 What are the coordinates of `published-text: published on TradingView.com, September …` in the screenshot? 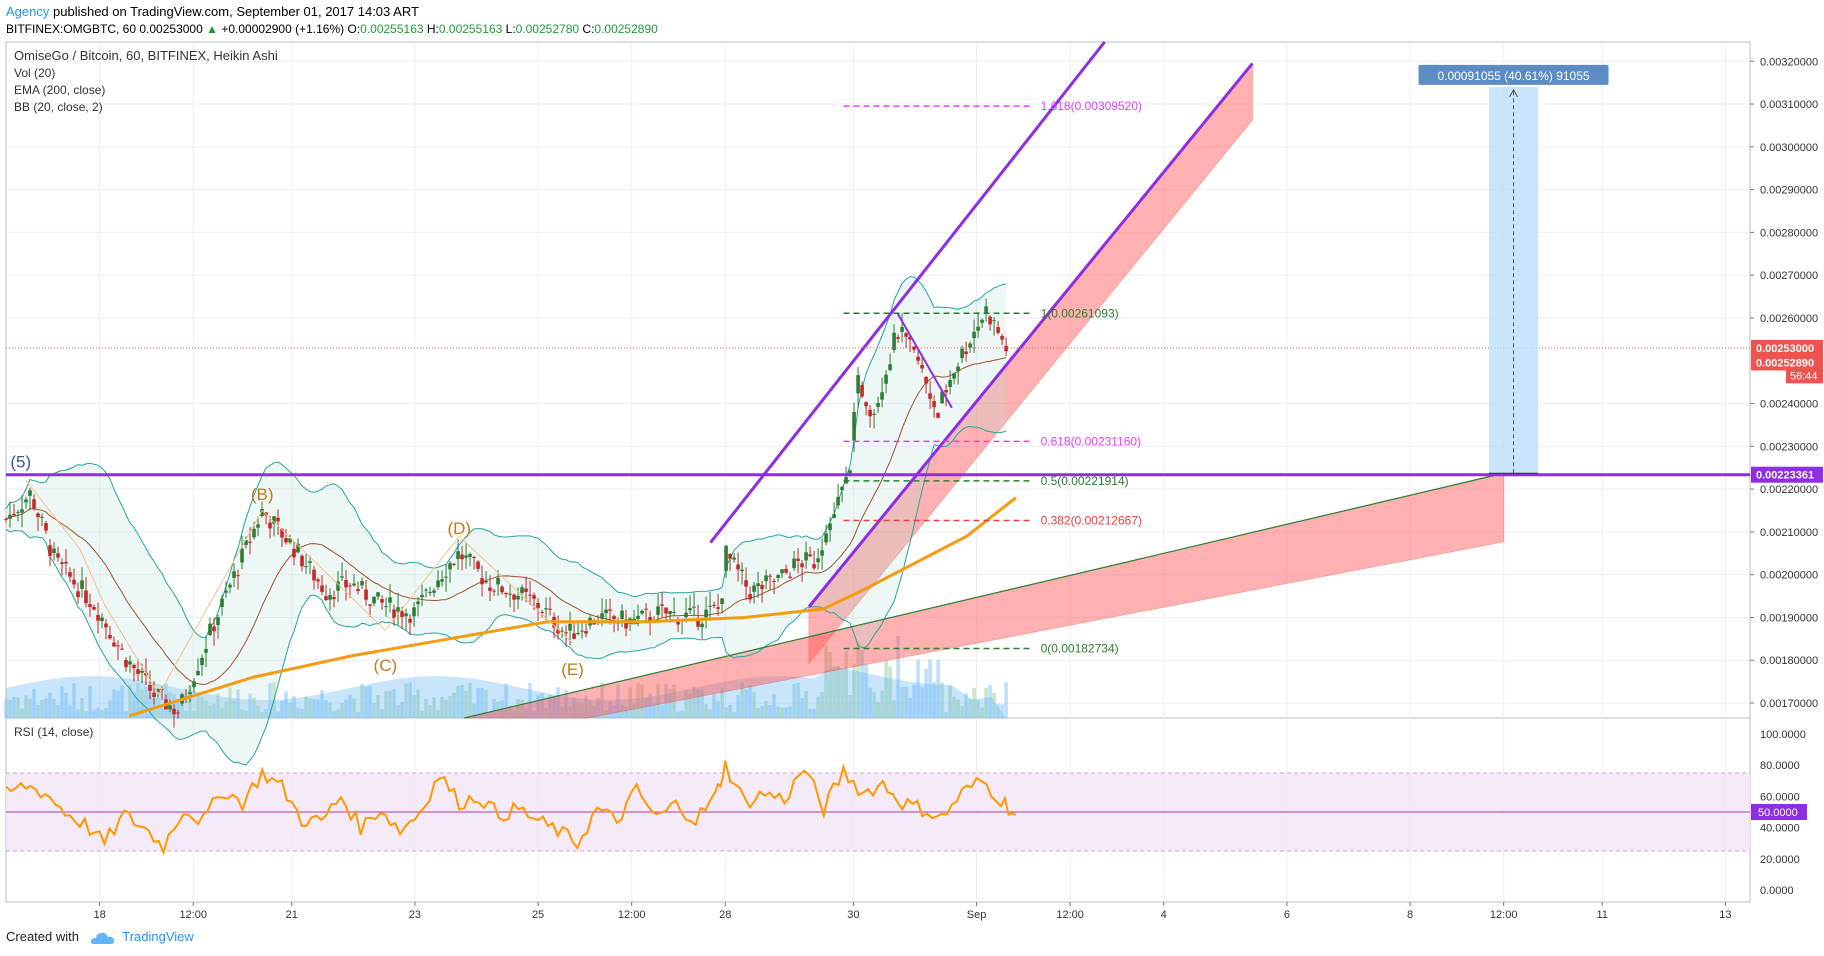 It's located at (236, 11).